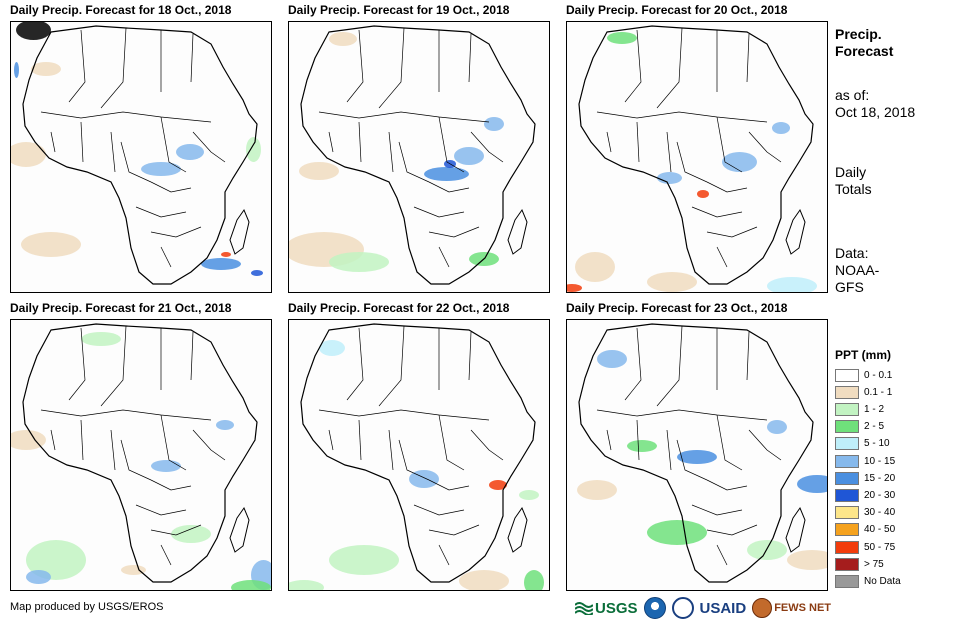 The height and width of the screenshot is (626, 967). I want to click on continent-outline, so click(418, 155).